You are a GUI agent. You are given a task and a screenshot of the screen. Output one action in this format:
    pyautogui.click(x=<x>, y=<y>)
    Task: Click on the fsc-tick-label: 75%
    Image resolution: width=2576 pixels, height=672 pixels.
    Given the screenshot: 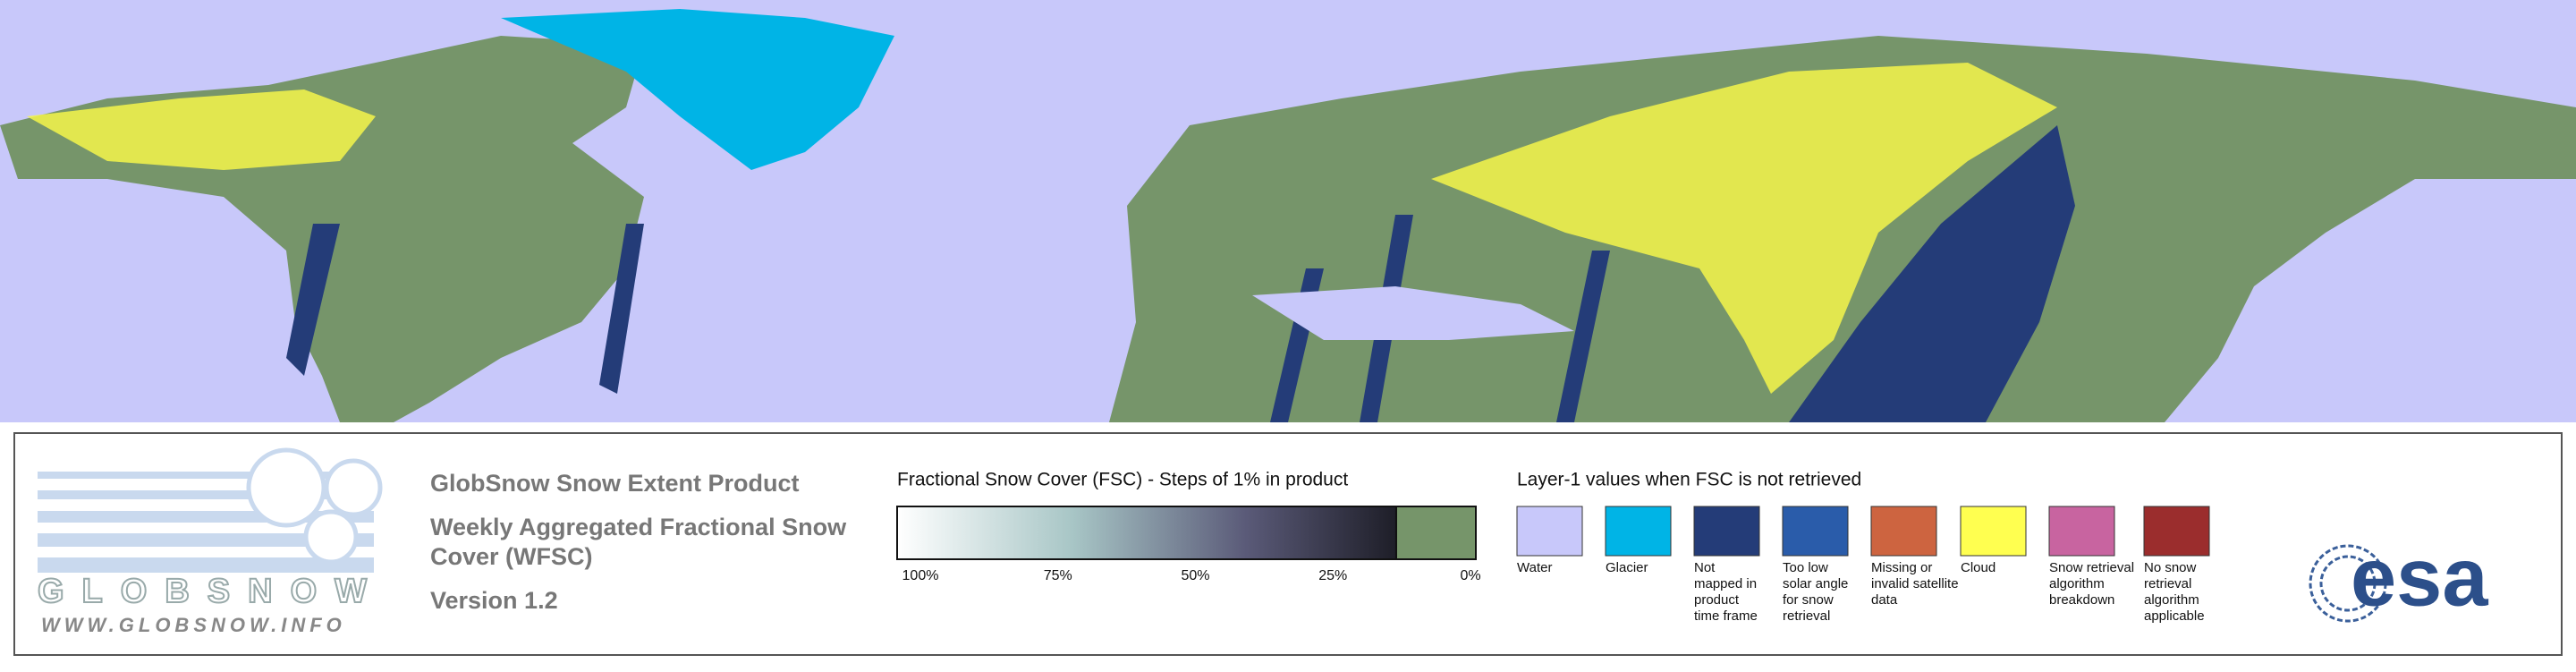 What is the action you would take?
    pyautogui.click(x=1058, y=575)
    